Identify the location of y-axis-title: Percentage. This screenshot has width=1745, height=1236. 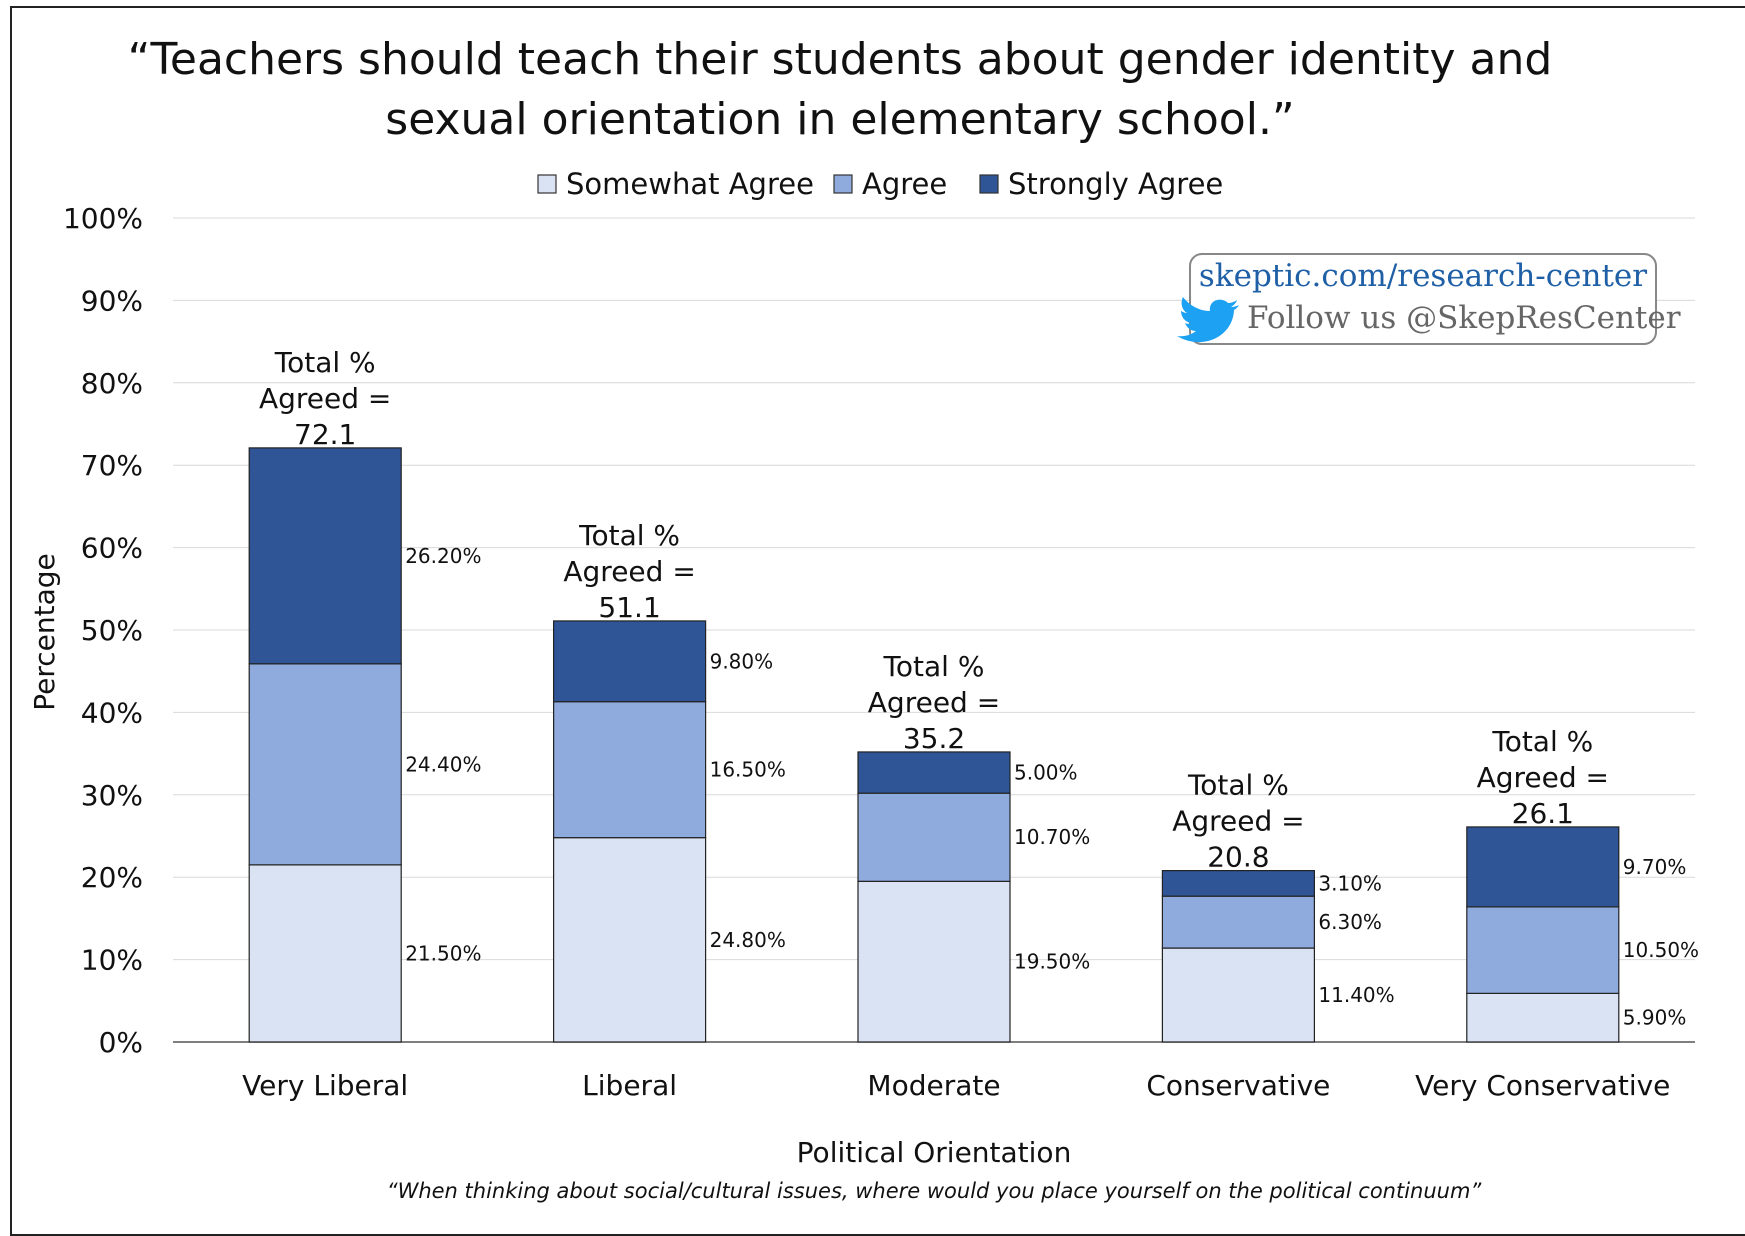
(44, 632).